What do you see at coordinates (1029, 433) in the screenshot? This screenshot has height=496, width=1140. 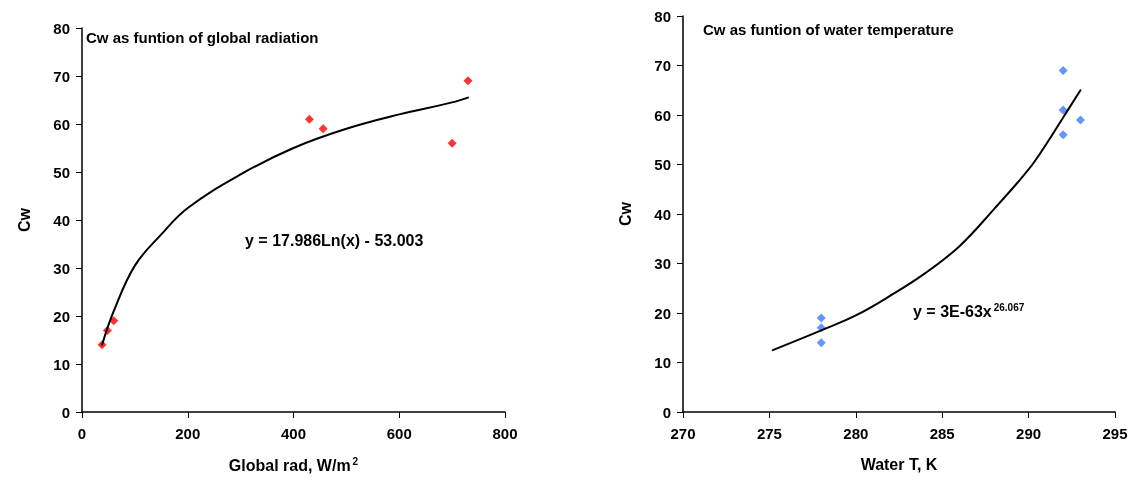 I see `x-tick-label: 290` at bounding box center [1029, 433].